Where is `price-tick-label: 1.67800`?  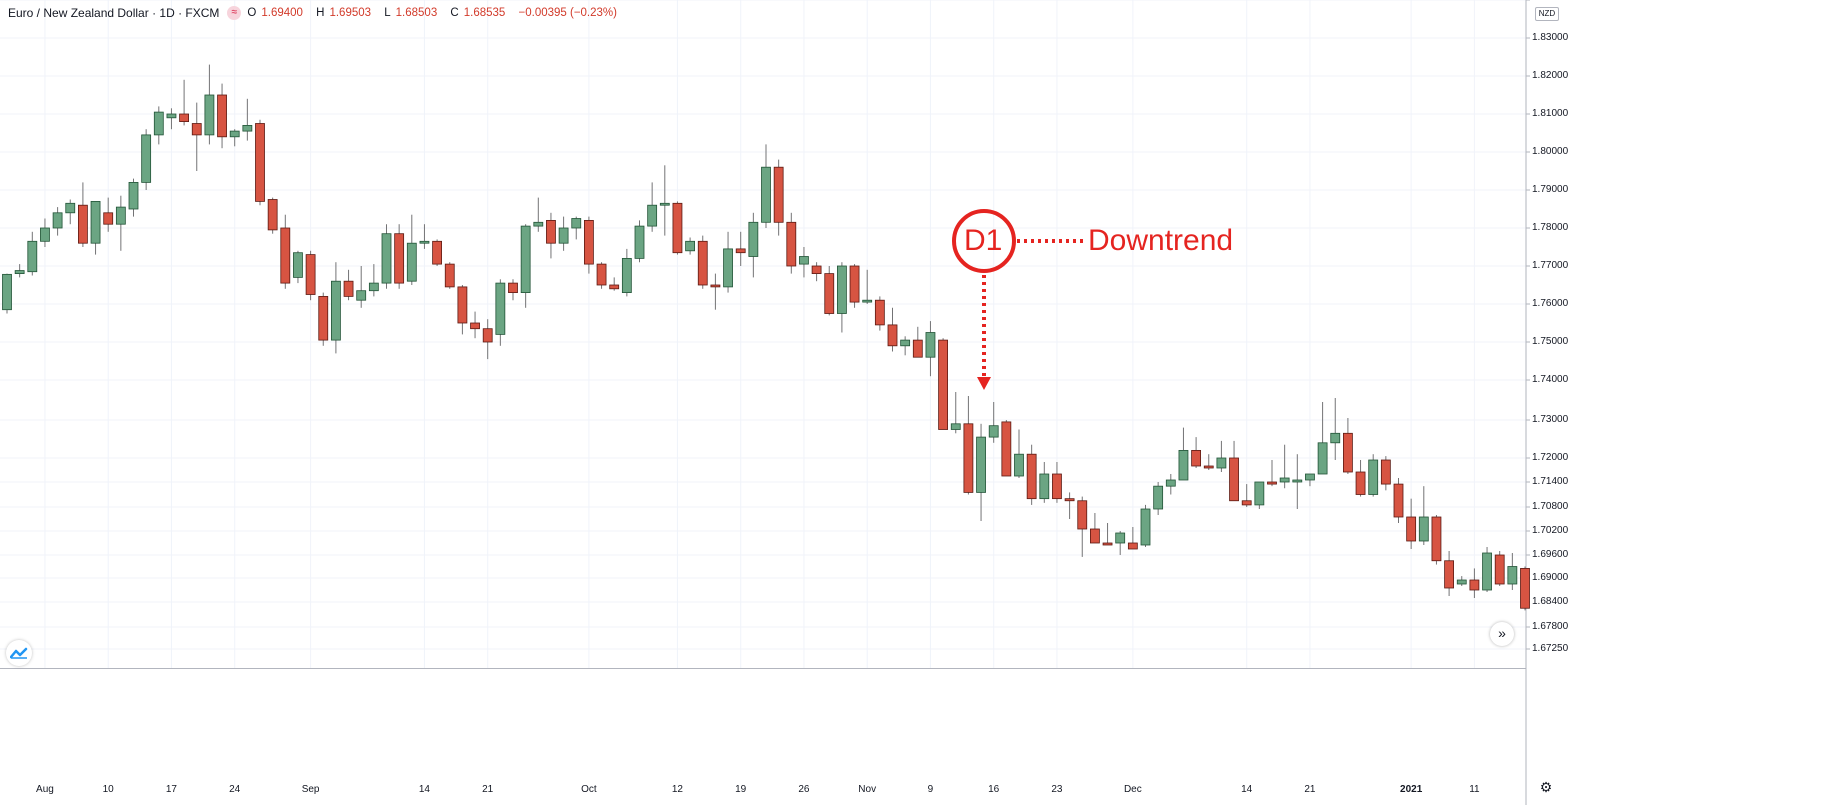
price-tick-label: 1.67800 is located at coordinates (1550, 626).